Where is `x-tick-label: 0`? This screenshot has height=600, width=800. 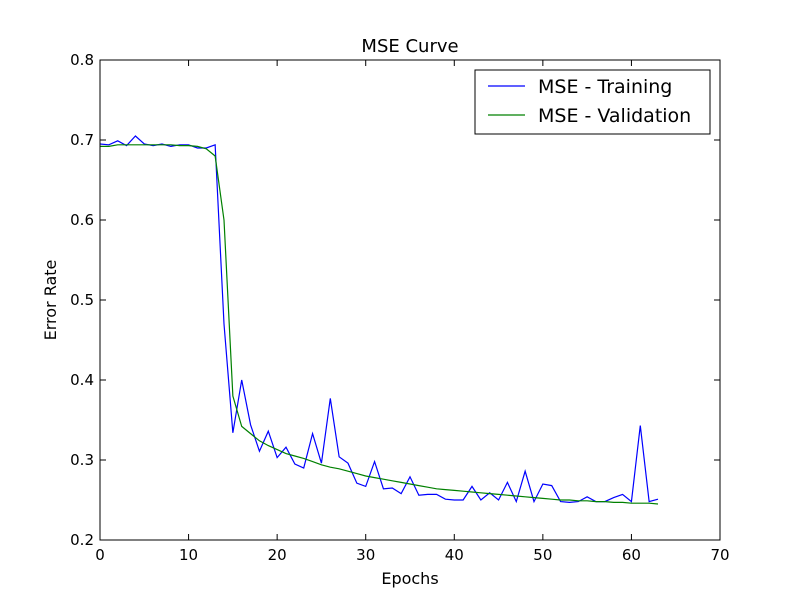
x-tick-label: 0 is located at coordinates (100, 555).